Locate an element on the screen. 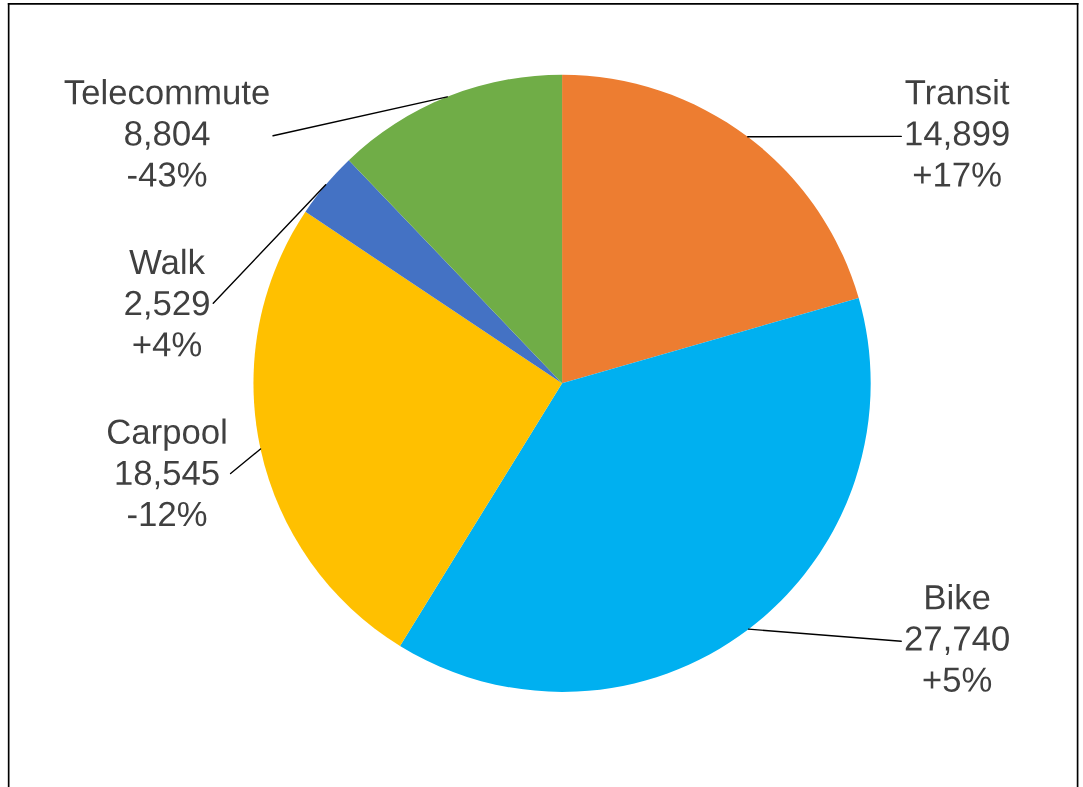 The width and height of the screenshot is (1083, 787). slice-label: Telecommute is located at coordinates (166, 92).